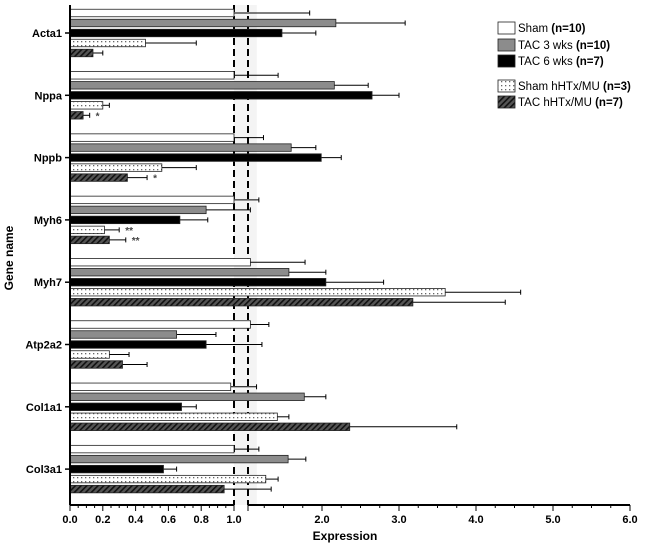 Image resolution: width=662 pixels, height=552 pixels. What do you see at coordinates (233, 520) in the screenshot?
I see `x-tick-label: 1.0` at bounding box center [233, 520].